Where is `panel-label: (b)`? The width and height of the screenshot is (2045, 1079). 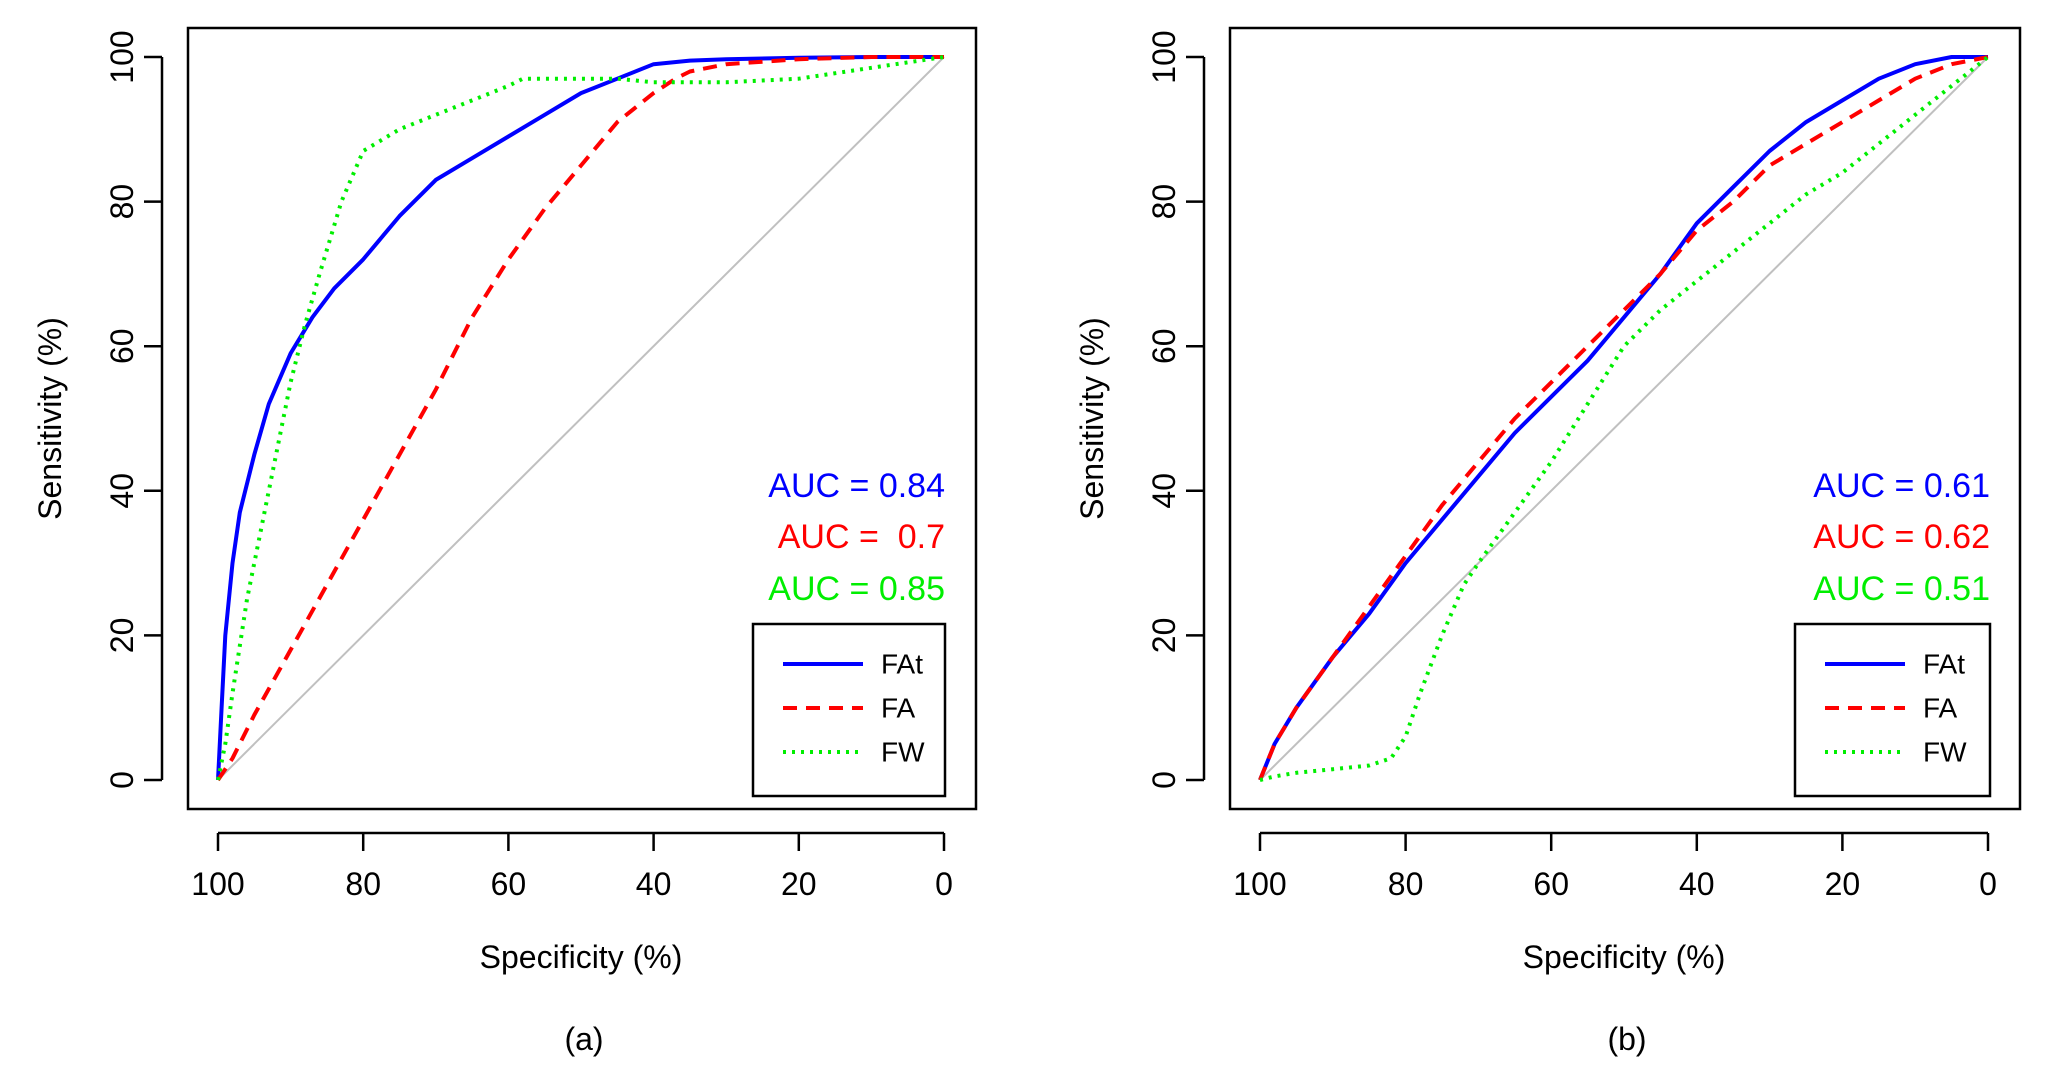 panel-label: (b) is located at coordinates (1626, 1039).